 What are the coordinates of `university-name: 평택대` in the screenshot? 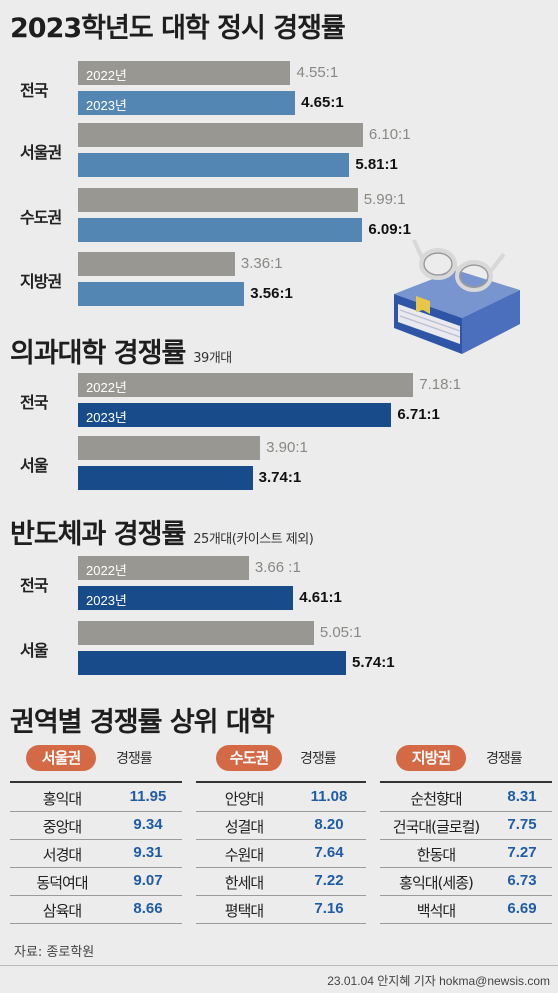 It's located at (244, 911).